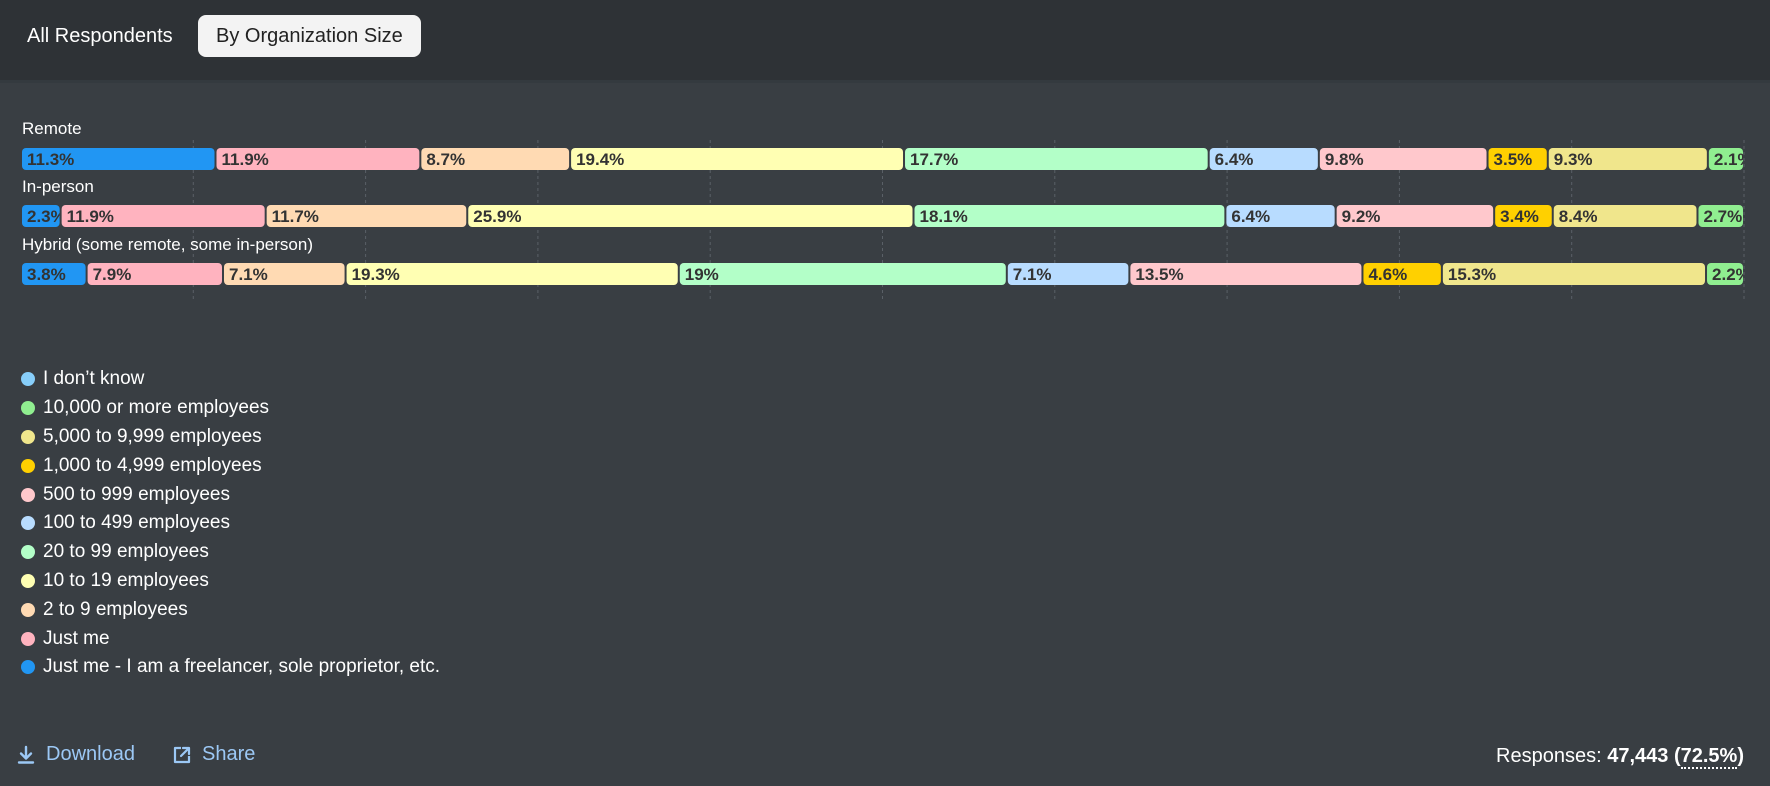 The width and height of the screenshot is (1770, 786). I want to click on legend-item: 1,000 to 4,999 employees, so click(230, 465).